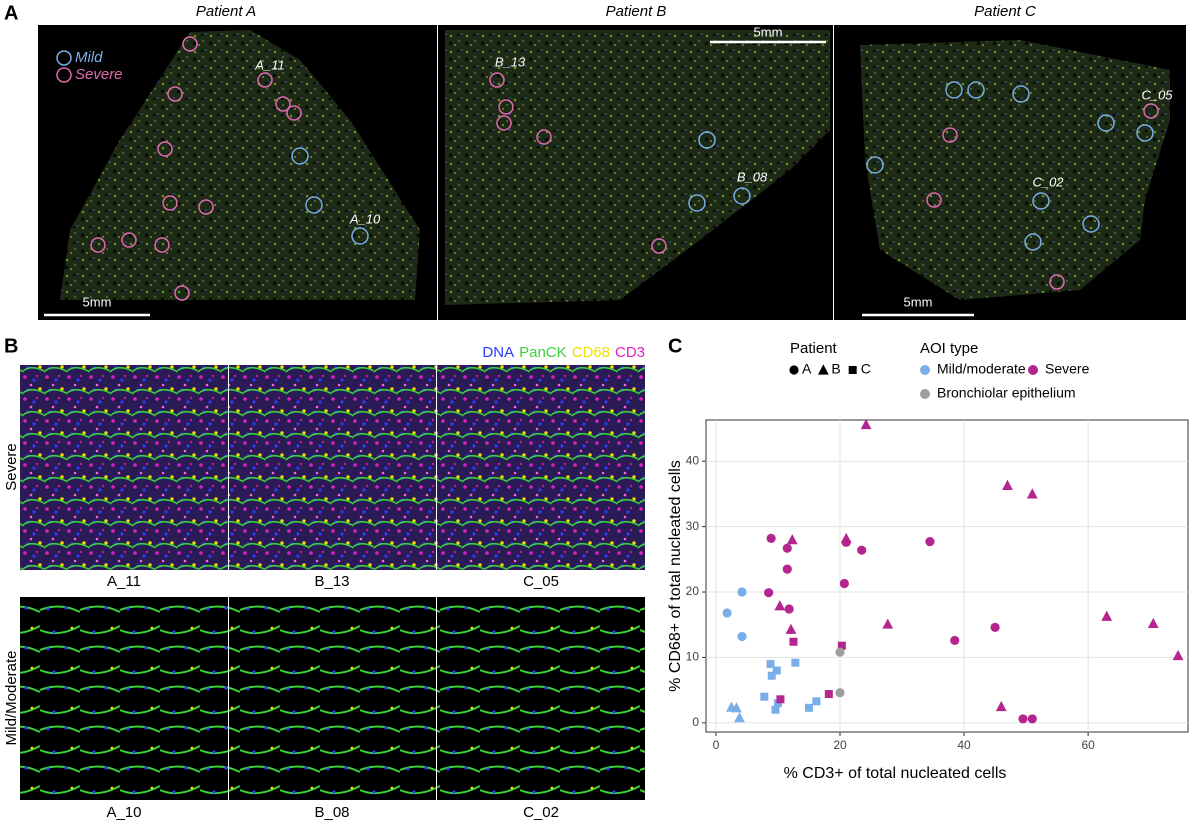  What do you see at coordinates (543, 352) in the screenshot?
I see `channel-label: PanCK` at bounding box center [543, 352].